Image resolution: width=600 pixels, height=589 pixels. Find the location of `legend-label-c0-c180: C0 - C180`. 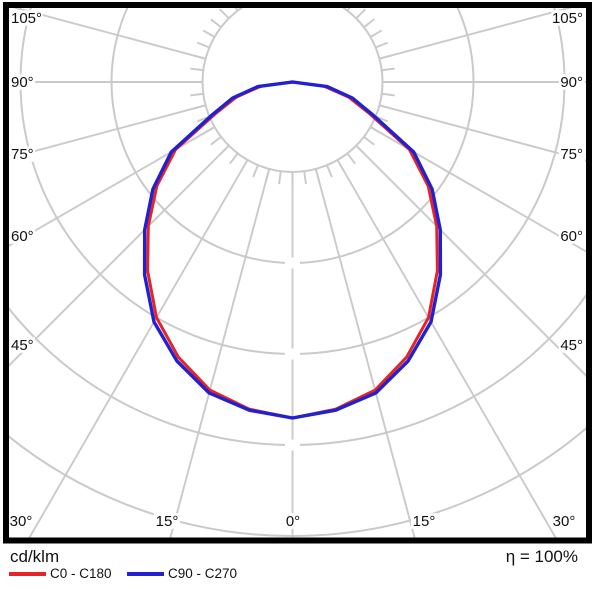

legend-label-c0-c180: C0 - C180 is located at coordinates (81, 573).